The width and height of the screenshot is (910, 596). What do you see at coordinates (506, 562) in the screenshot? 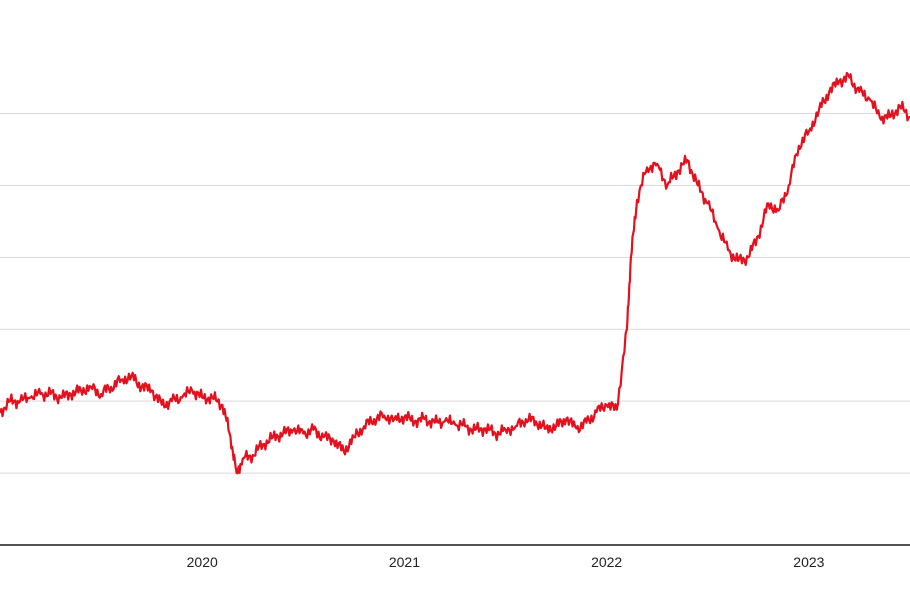
I see `x-tick-labels: 2020 2021 2022 2023` at bounding box center [506, 562].